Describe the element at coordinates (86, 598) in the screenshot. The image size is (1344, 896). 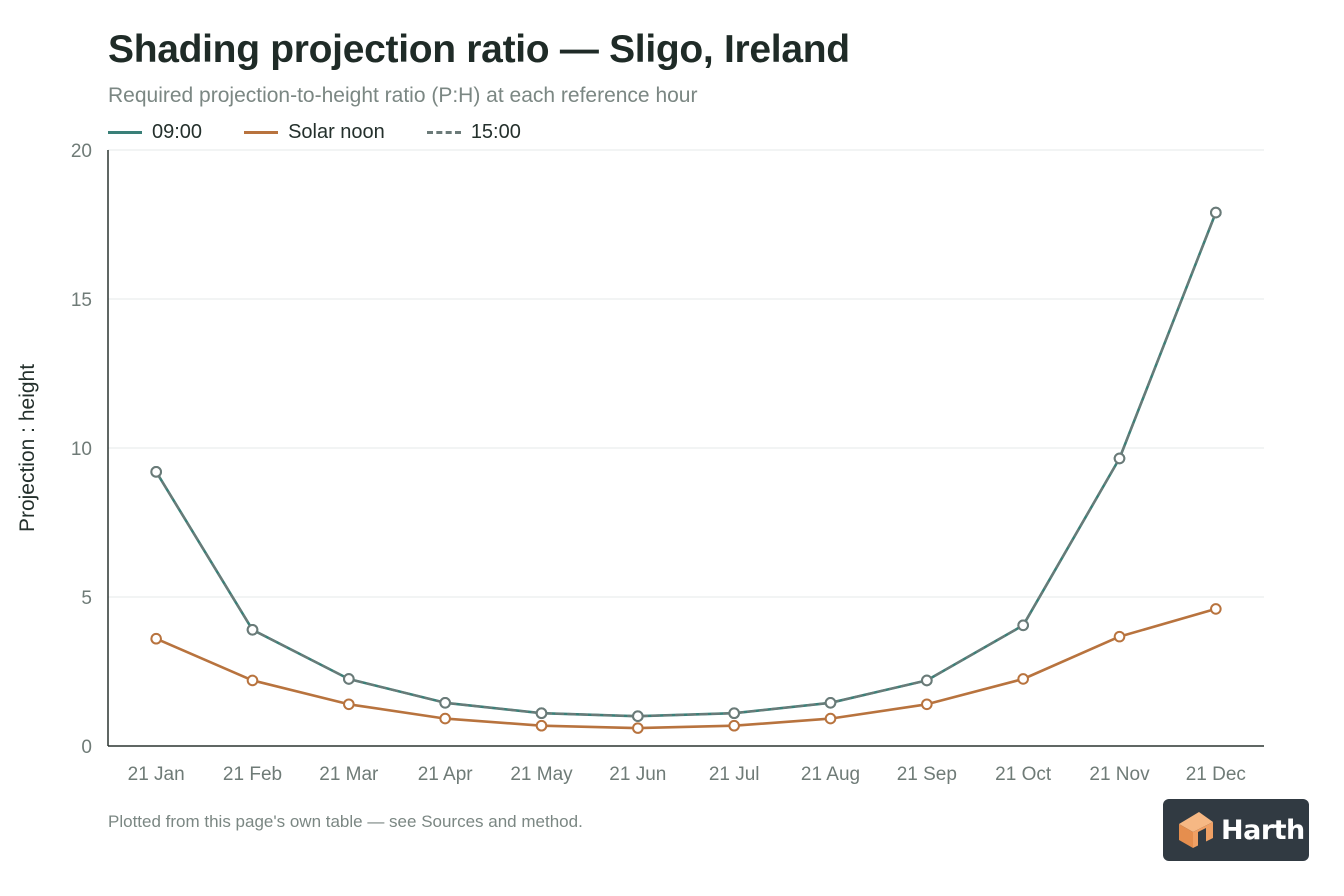
I see `y-tick-label-5: 5` at that location.